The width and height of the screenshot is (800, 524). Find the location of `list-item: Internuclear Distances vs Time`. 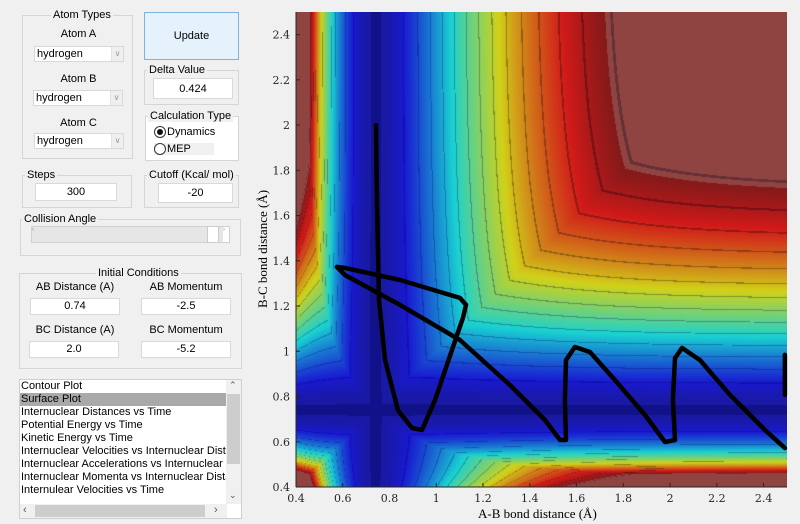

list-item: Internuclear Distances vs Time is located at coordinates (96, 412).